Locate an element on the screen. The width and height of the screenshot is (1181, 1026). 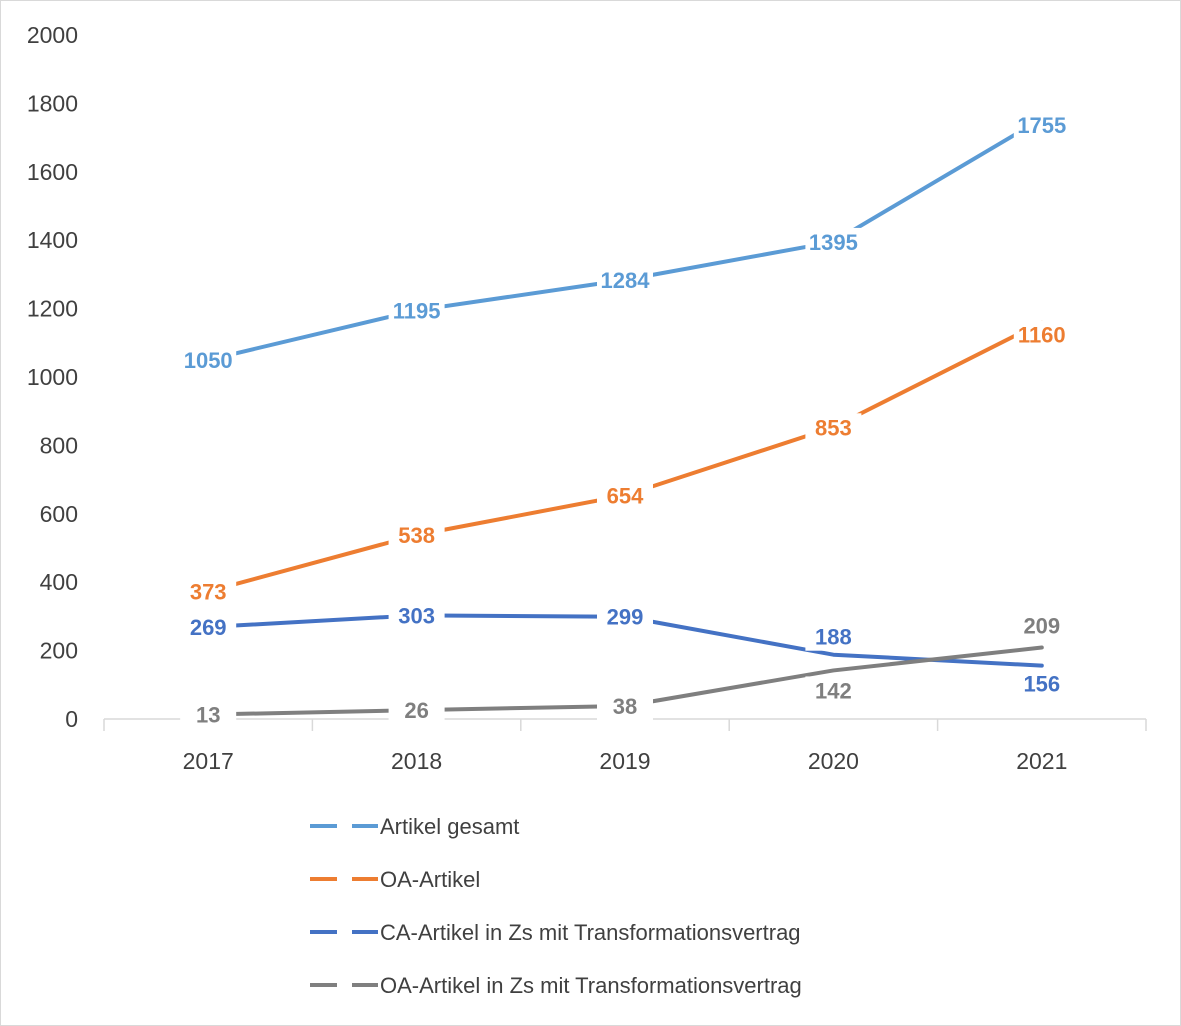
data-label: 1160 is located at coordinates (1042, 334).